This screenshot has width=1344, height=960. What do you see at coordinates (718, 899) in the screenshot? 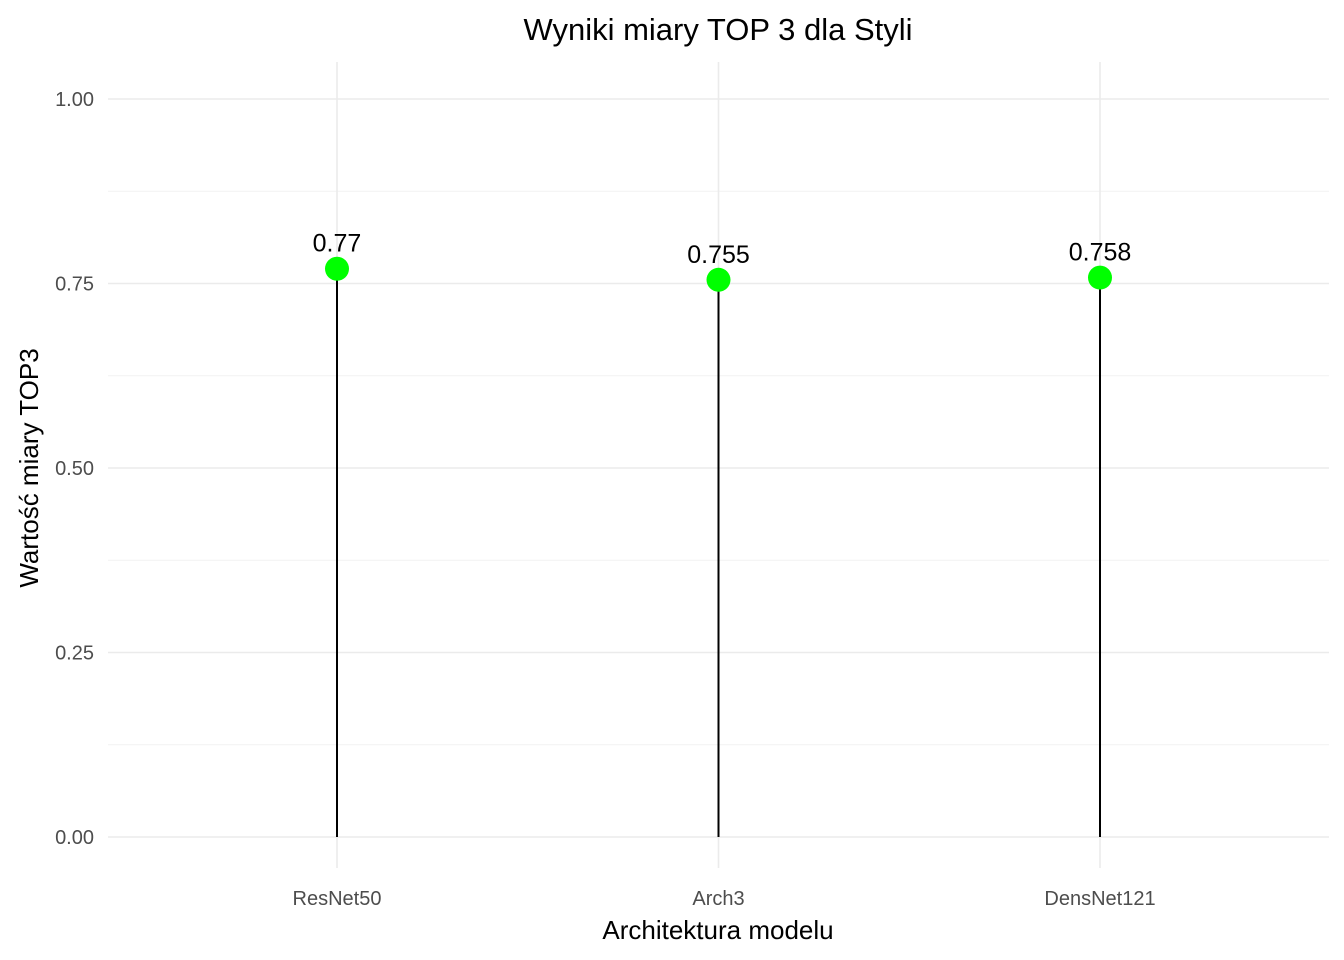
I see `x-tick-label: Arch3` at bounding box center [718, 899].